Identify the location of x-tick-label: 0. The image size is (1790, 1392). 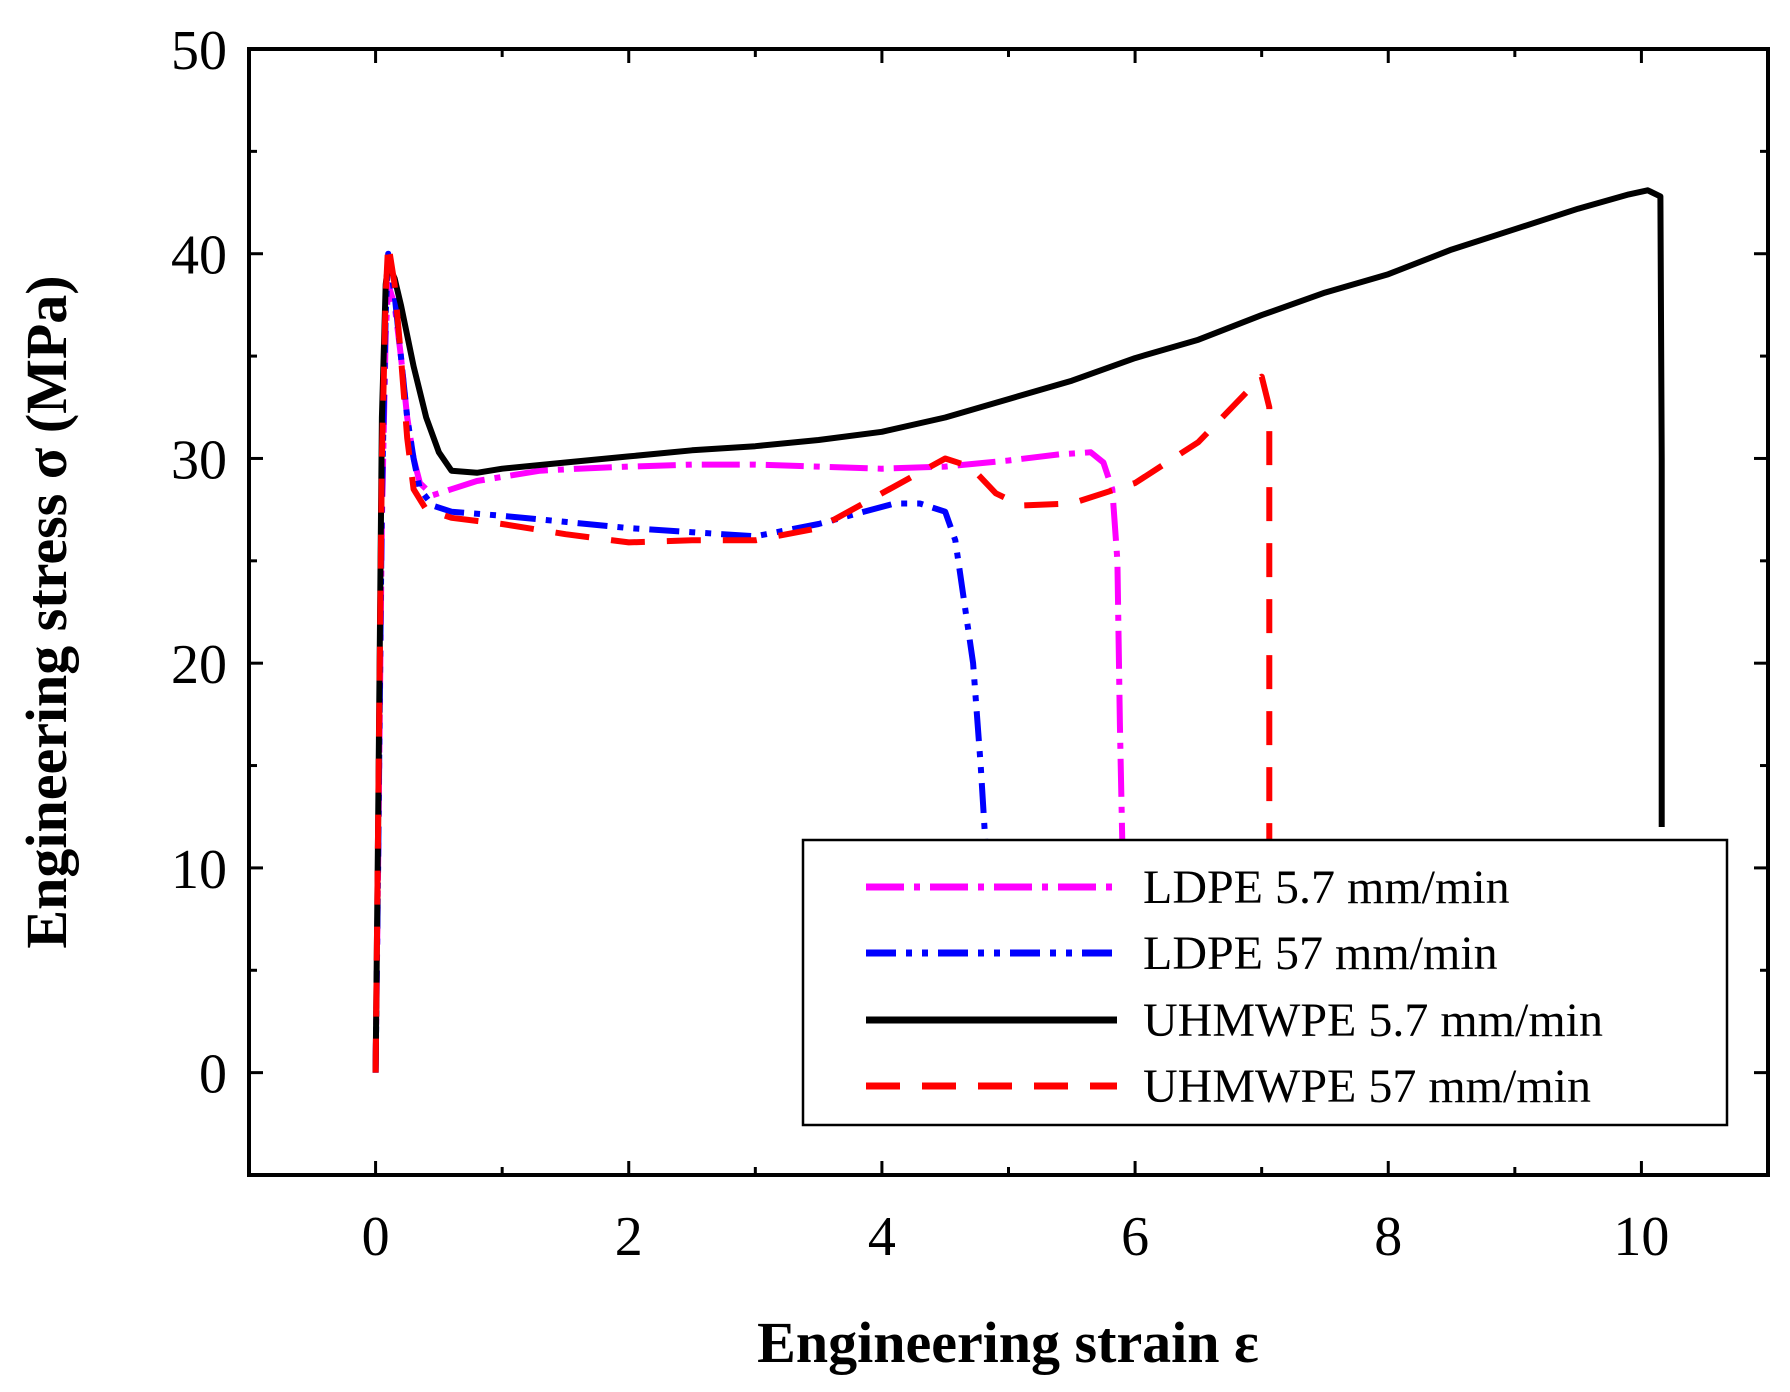
(376, 1237).